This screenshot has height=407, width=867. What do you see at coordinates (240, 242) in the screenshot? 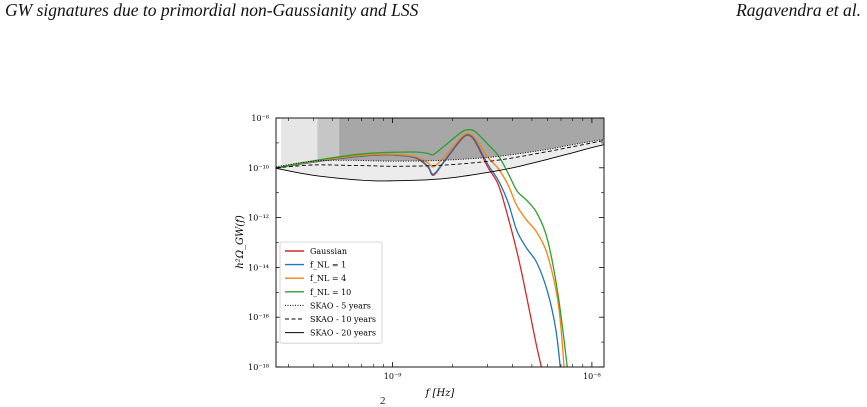
I see `y-axis-label: h²Ω_GW(f)` at bounding box center [240, 242].